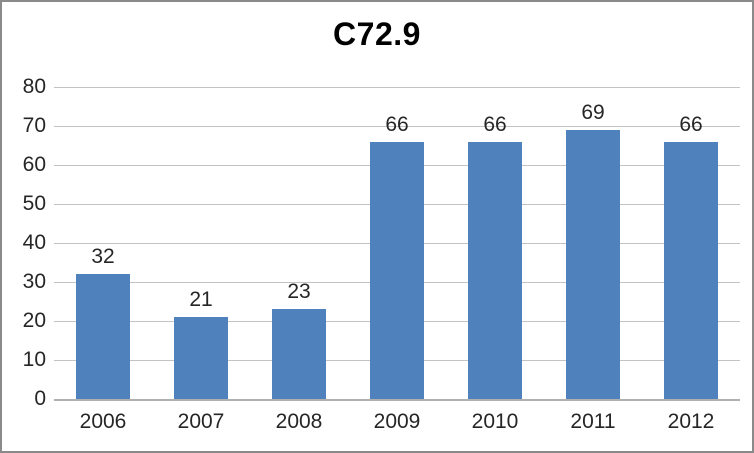 This screenshot has width=754, height=453. What do you see at coordinates (103, 421) in the screenshot?
I see `x-tick-label: 2006` at bounding box center [103, 421].